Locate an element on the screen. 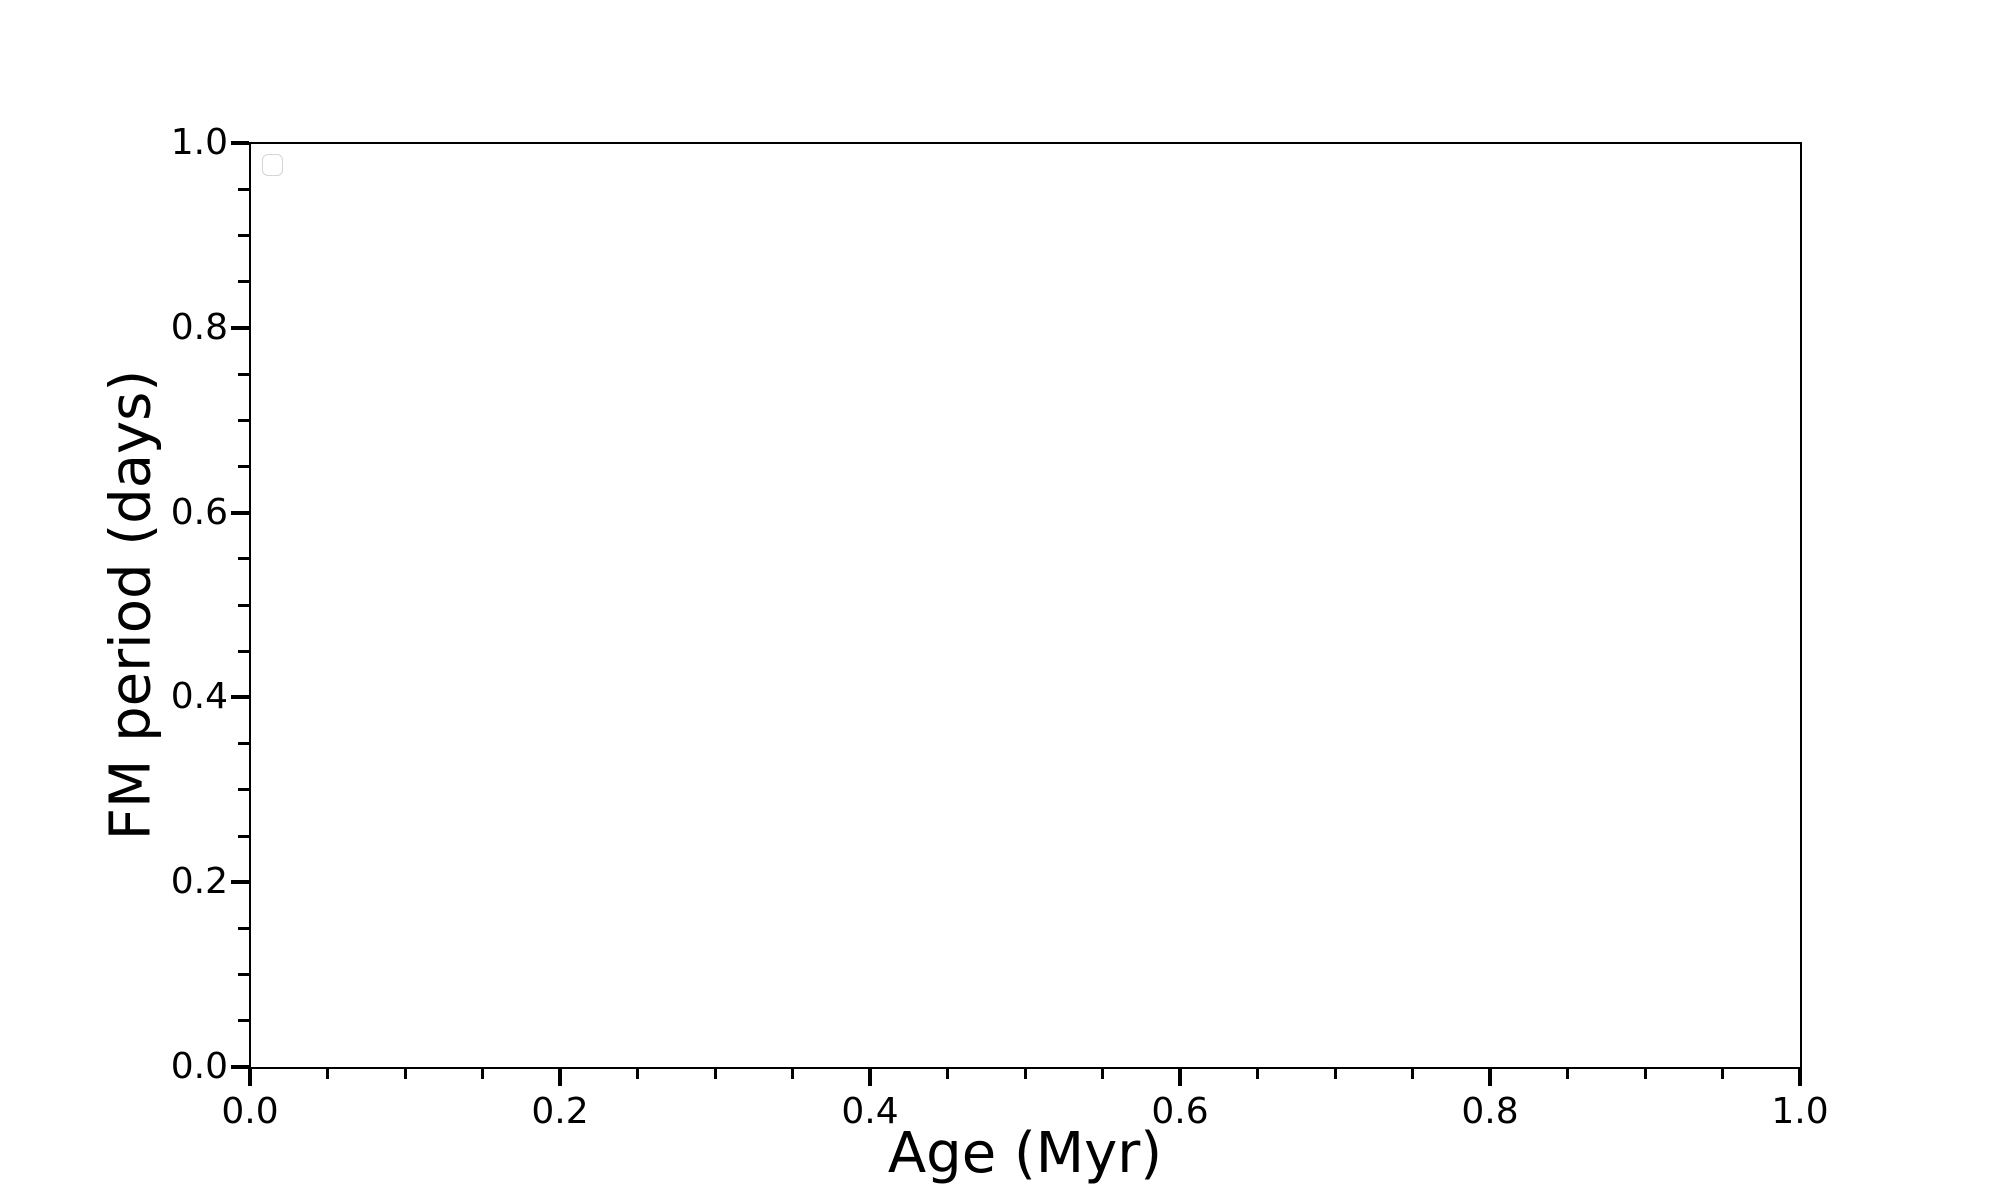 The image size is (2000, 1200). y-axis-label: FM period (days) is located at coordinates (131, 605).